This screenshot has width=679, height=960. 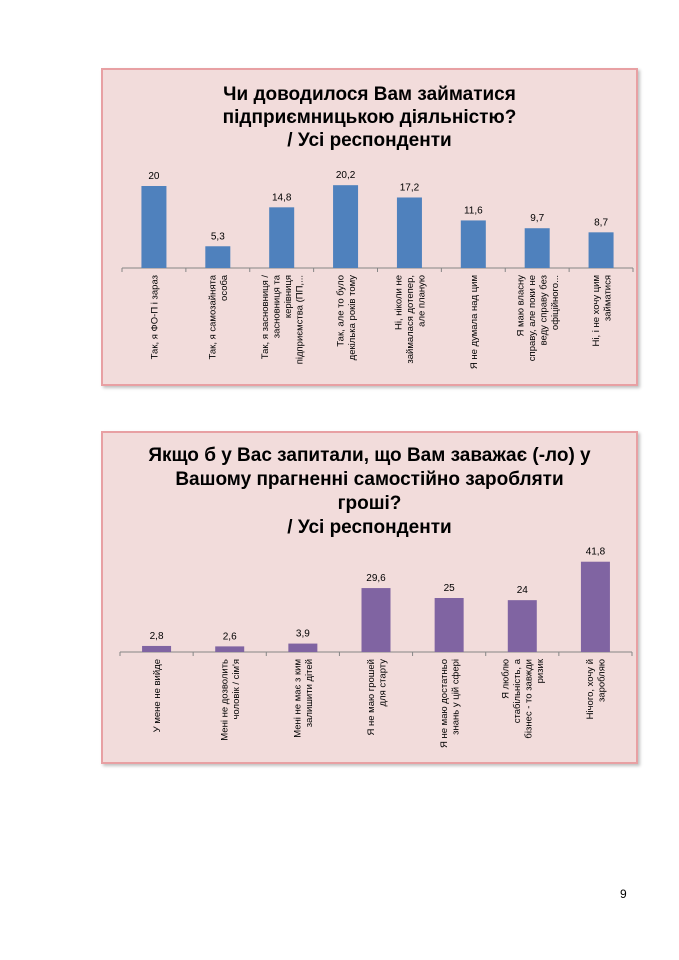 I want to click on category-label-line: особа, so click(x=224, y=287).